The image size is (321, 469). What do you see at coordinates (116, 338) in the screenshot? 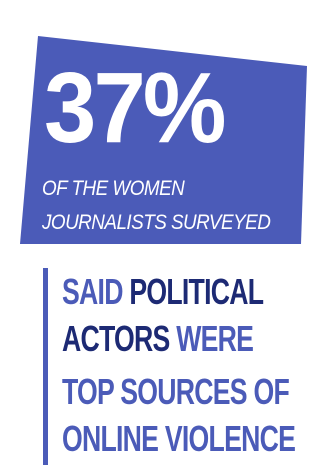
I see `statement-highlight-actors: ACTORS` at bounding box center [116, 338].